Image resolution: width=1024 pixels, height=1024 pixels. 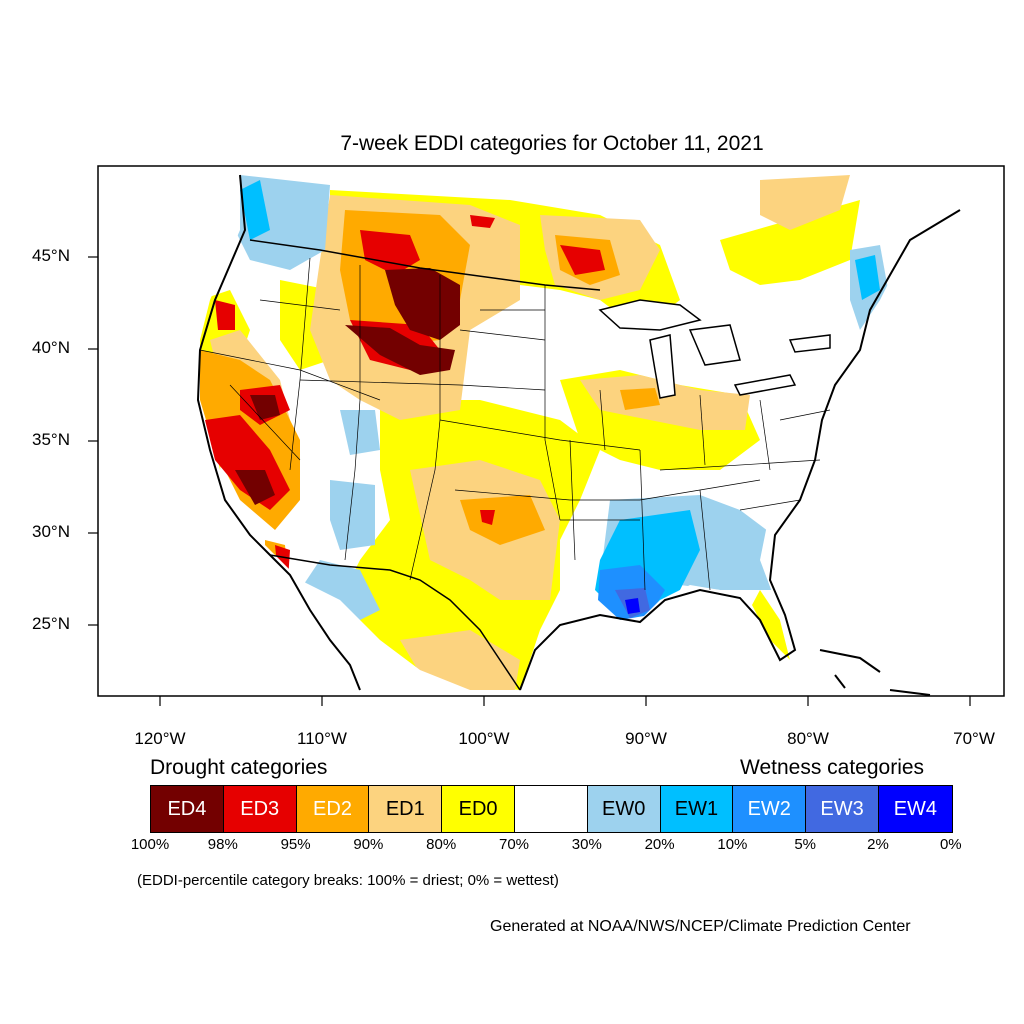 I want to click on wetness-heading: Wetness categories, so click(x=832, y=767).